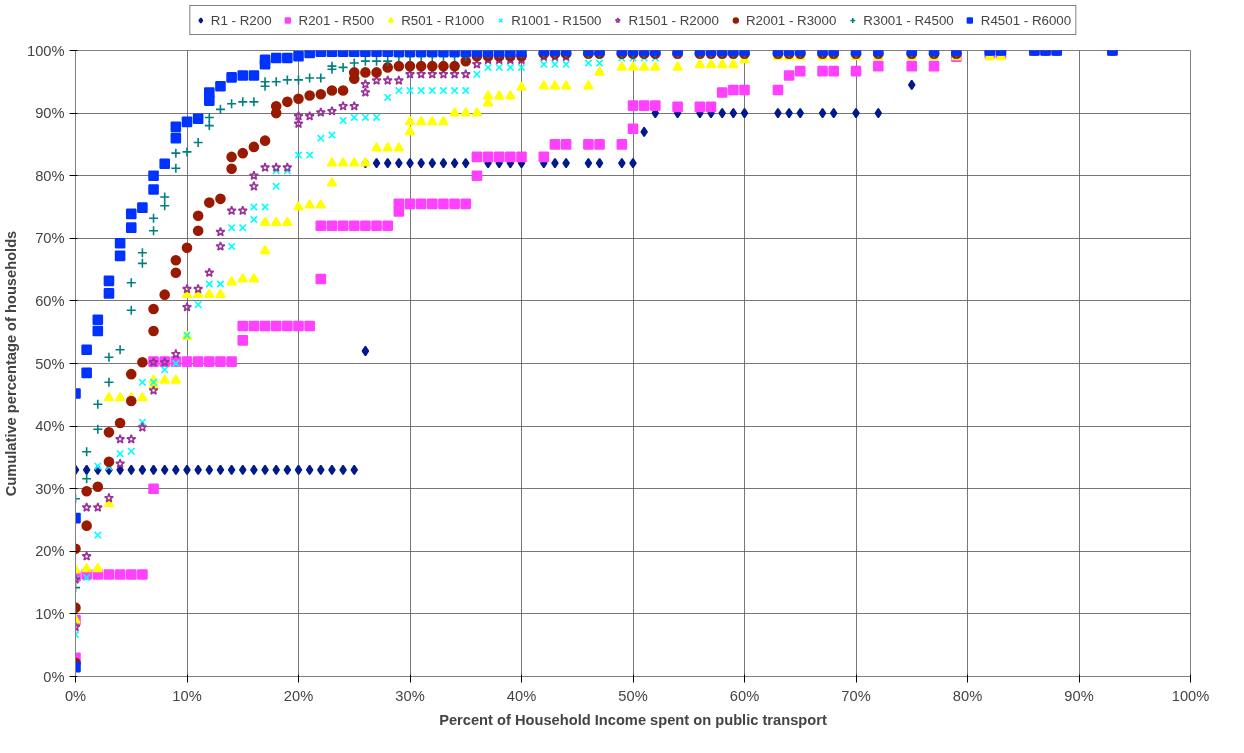 The width and height of the screenshot is (1244, 753). What do you see at coordinates (50, 426) in the screenshot?
I see `y-tick-label: 40%` at bounding box center [50, 426].